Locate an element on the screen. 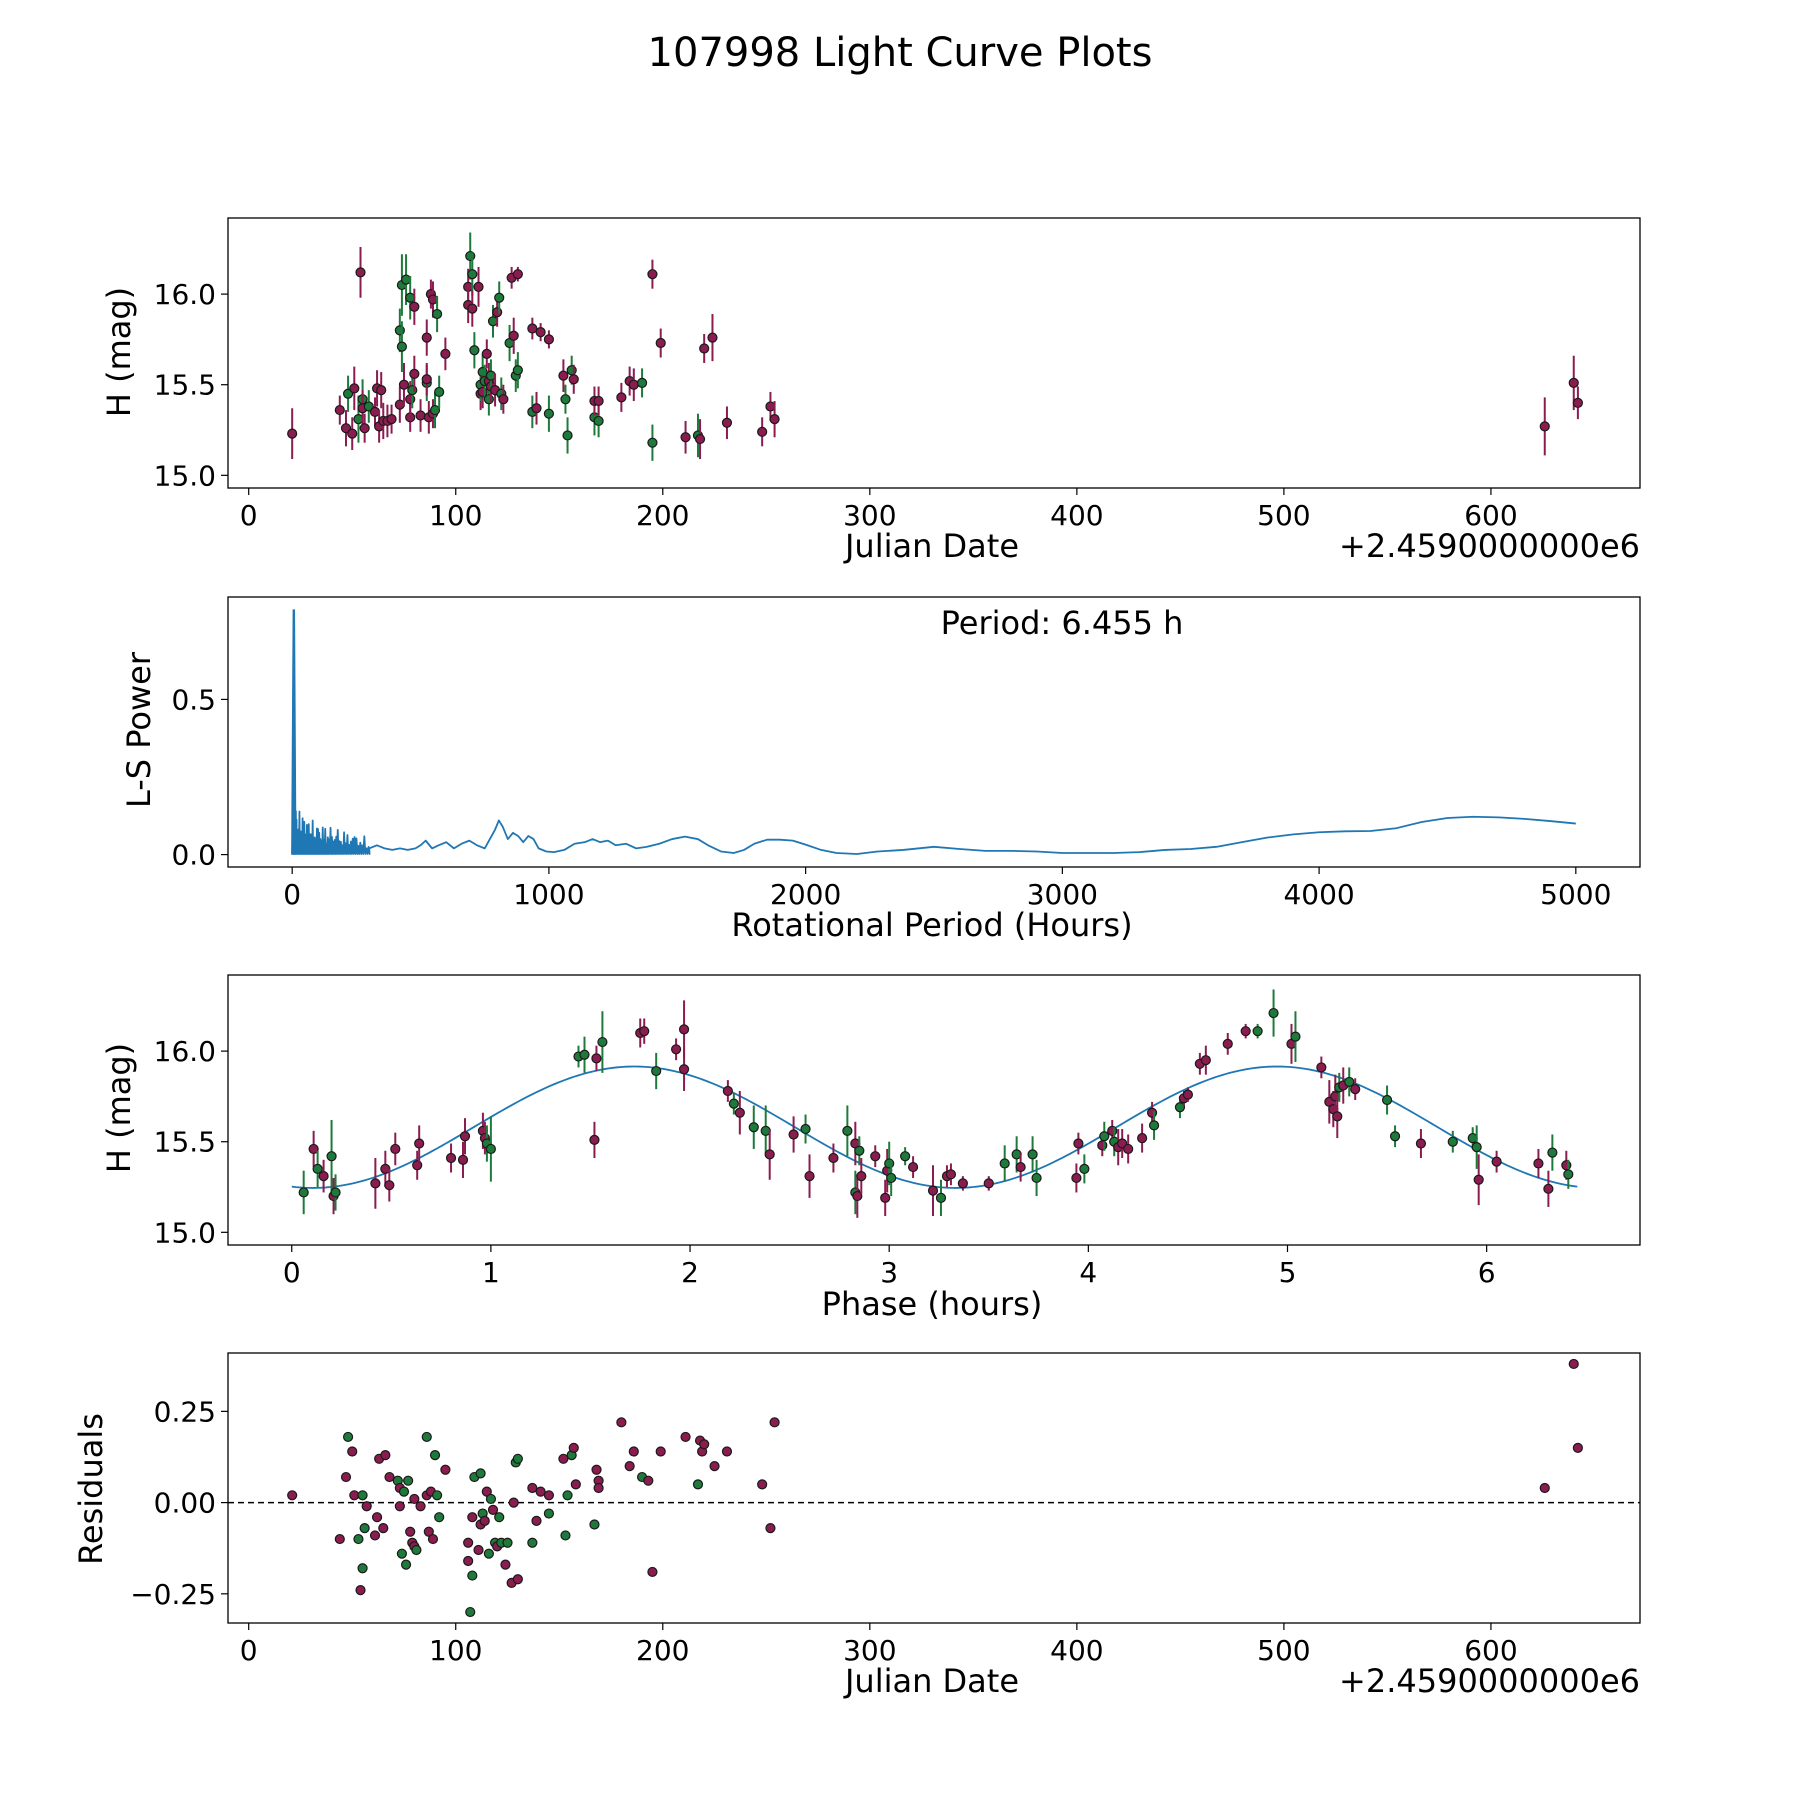 The height and width of the screenshot is (1800, 1800). figure-title: 107998 Light Curve Plots is located at coordinates (900, 53).